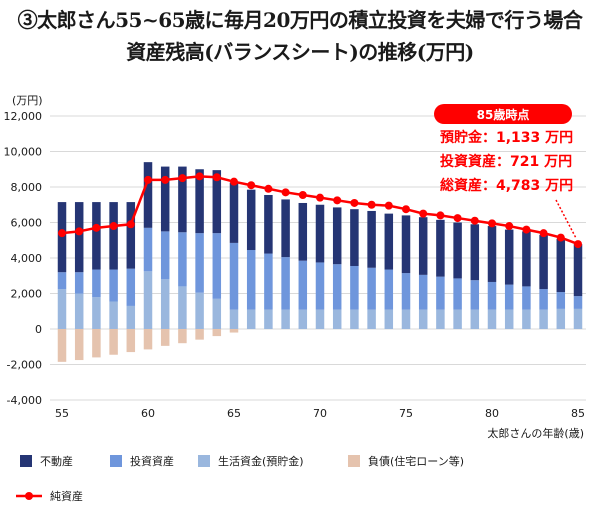 The width and height of the screenshot is (600, 512). I want to click on chart-title-line2: 資産残高(バランスシート)の推移(万円), so click(300, 52).